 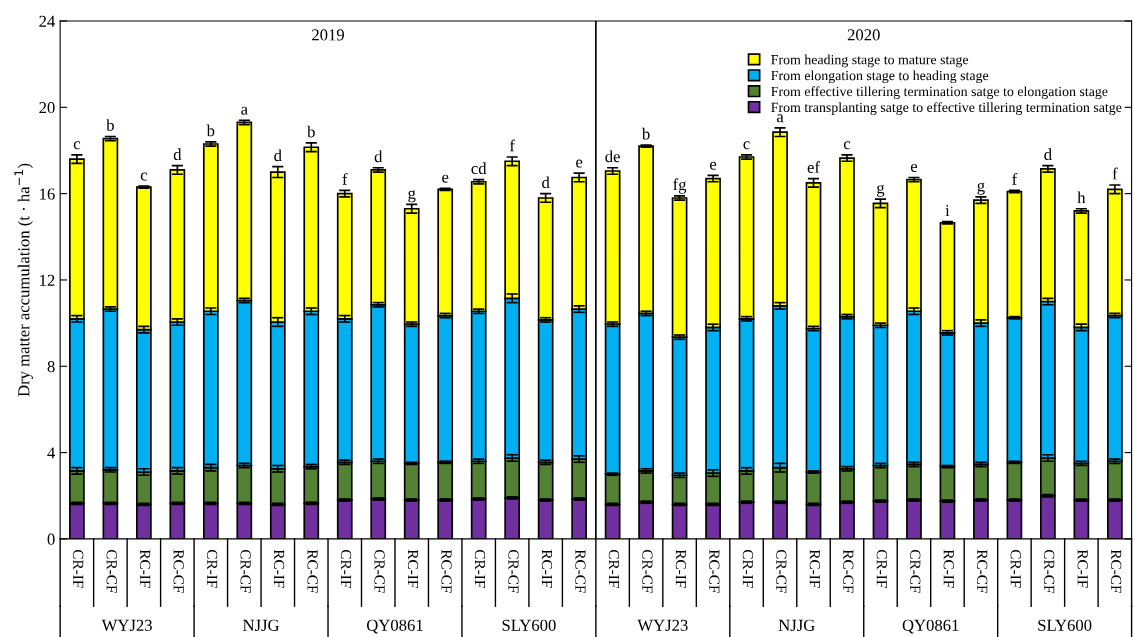 What do you see at coordinates (680, 186) in the screenshot?
I see `total-label: fg` at bounding box center [680, 186].